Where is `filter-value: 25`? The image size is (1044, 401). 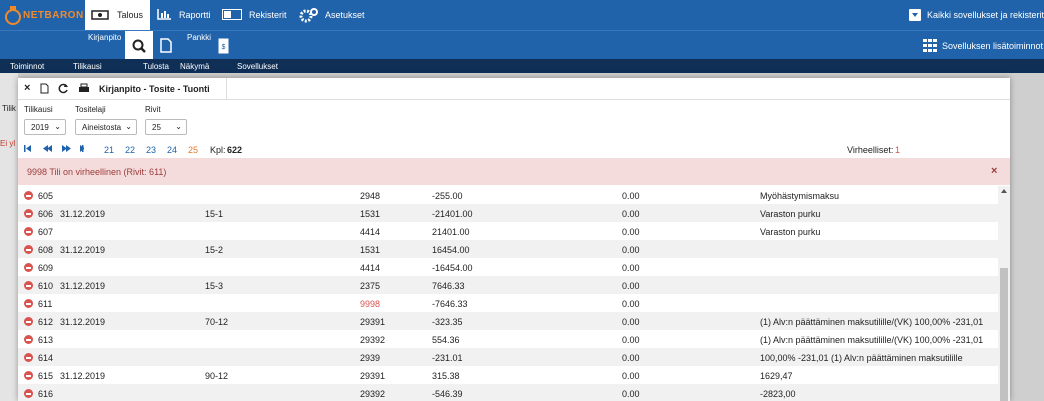 filter-value: 25 is located at coordinates (156, 127).